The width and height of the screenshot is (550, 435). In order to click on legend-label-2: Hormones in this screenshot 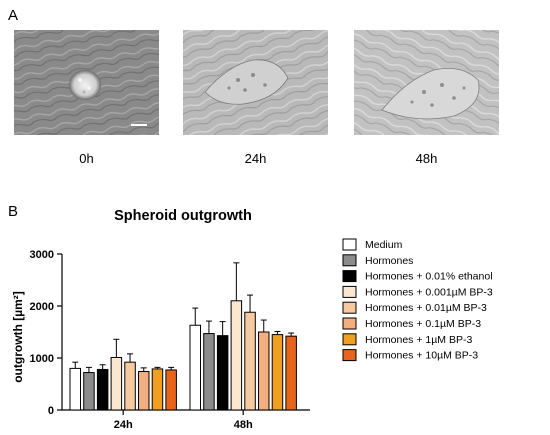, I will do `click(389, 261)`.